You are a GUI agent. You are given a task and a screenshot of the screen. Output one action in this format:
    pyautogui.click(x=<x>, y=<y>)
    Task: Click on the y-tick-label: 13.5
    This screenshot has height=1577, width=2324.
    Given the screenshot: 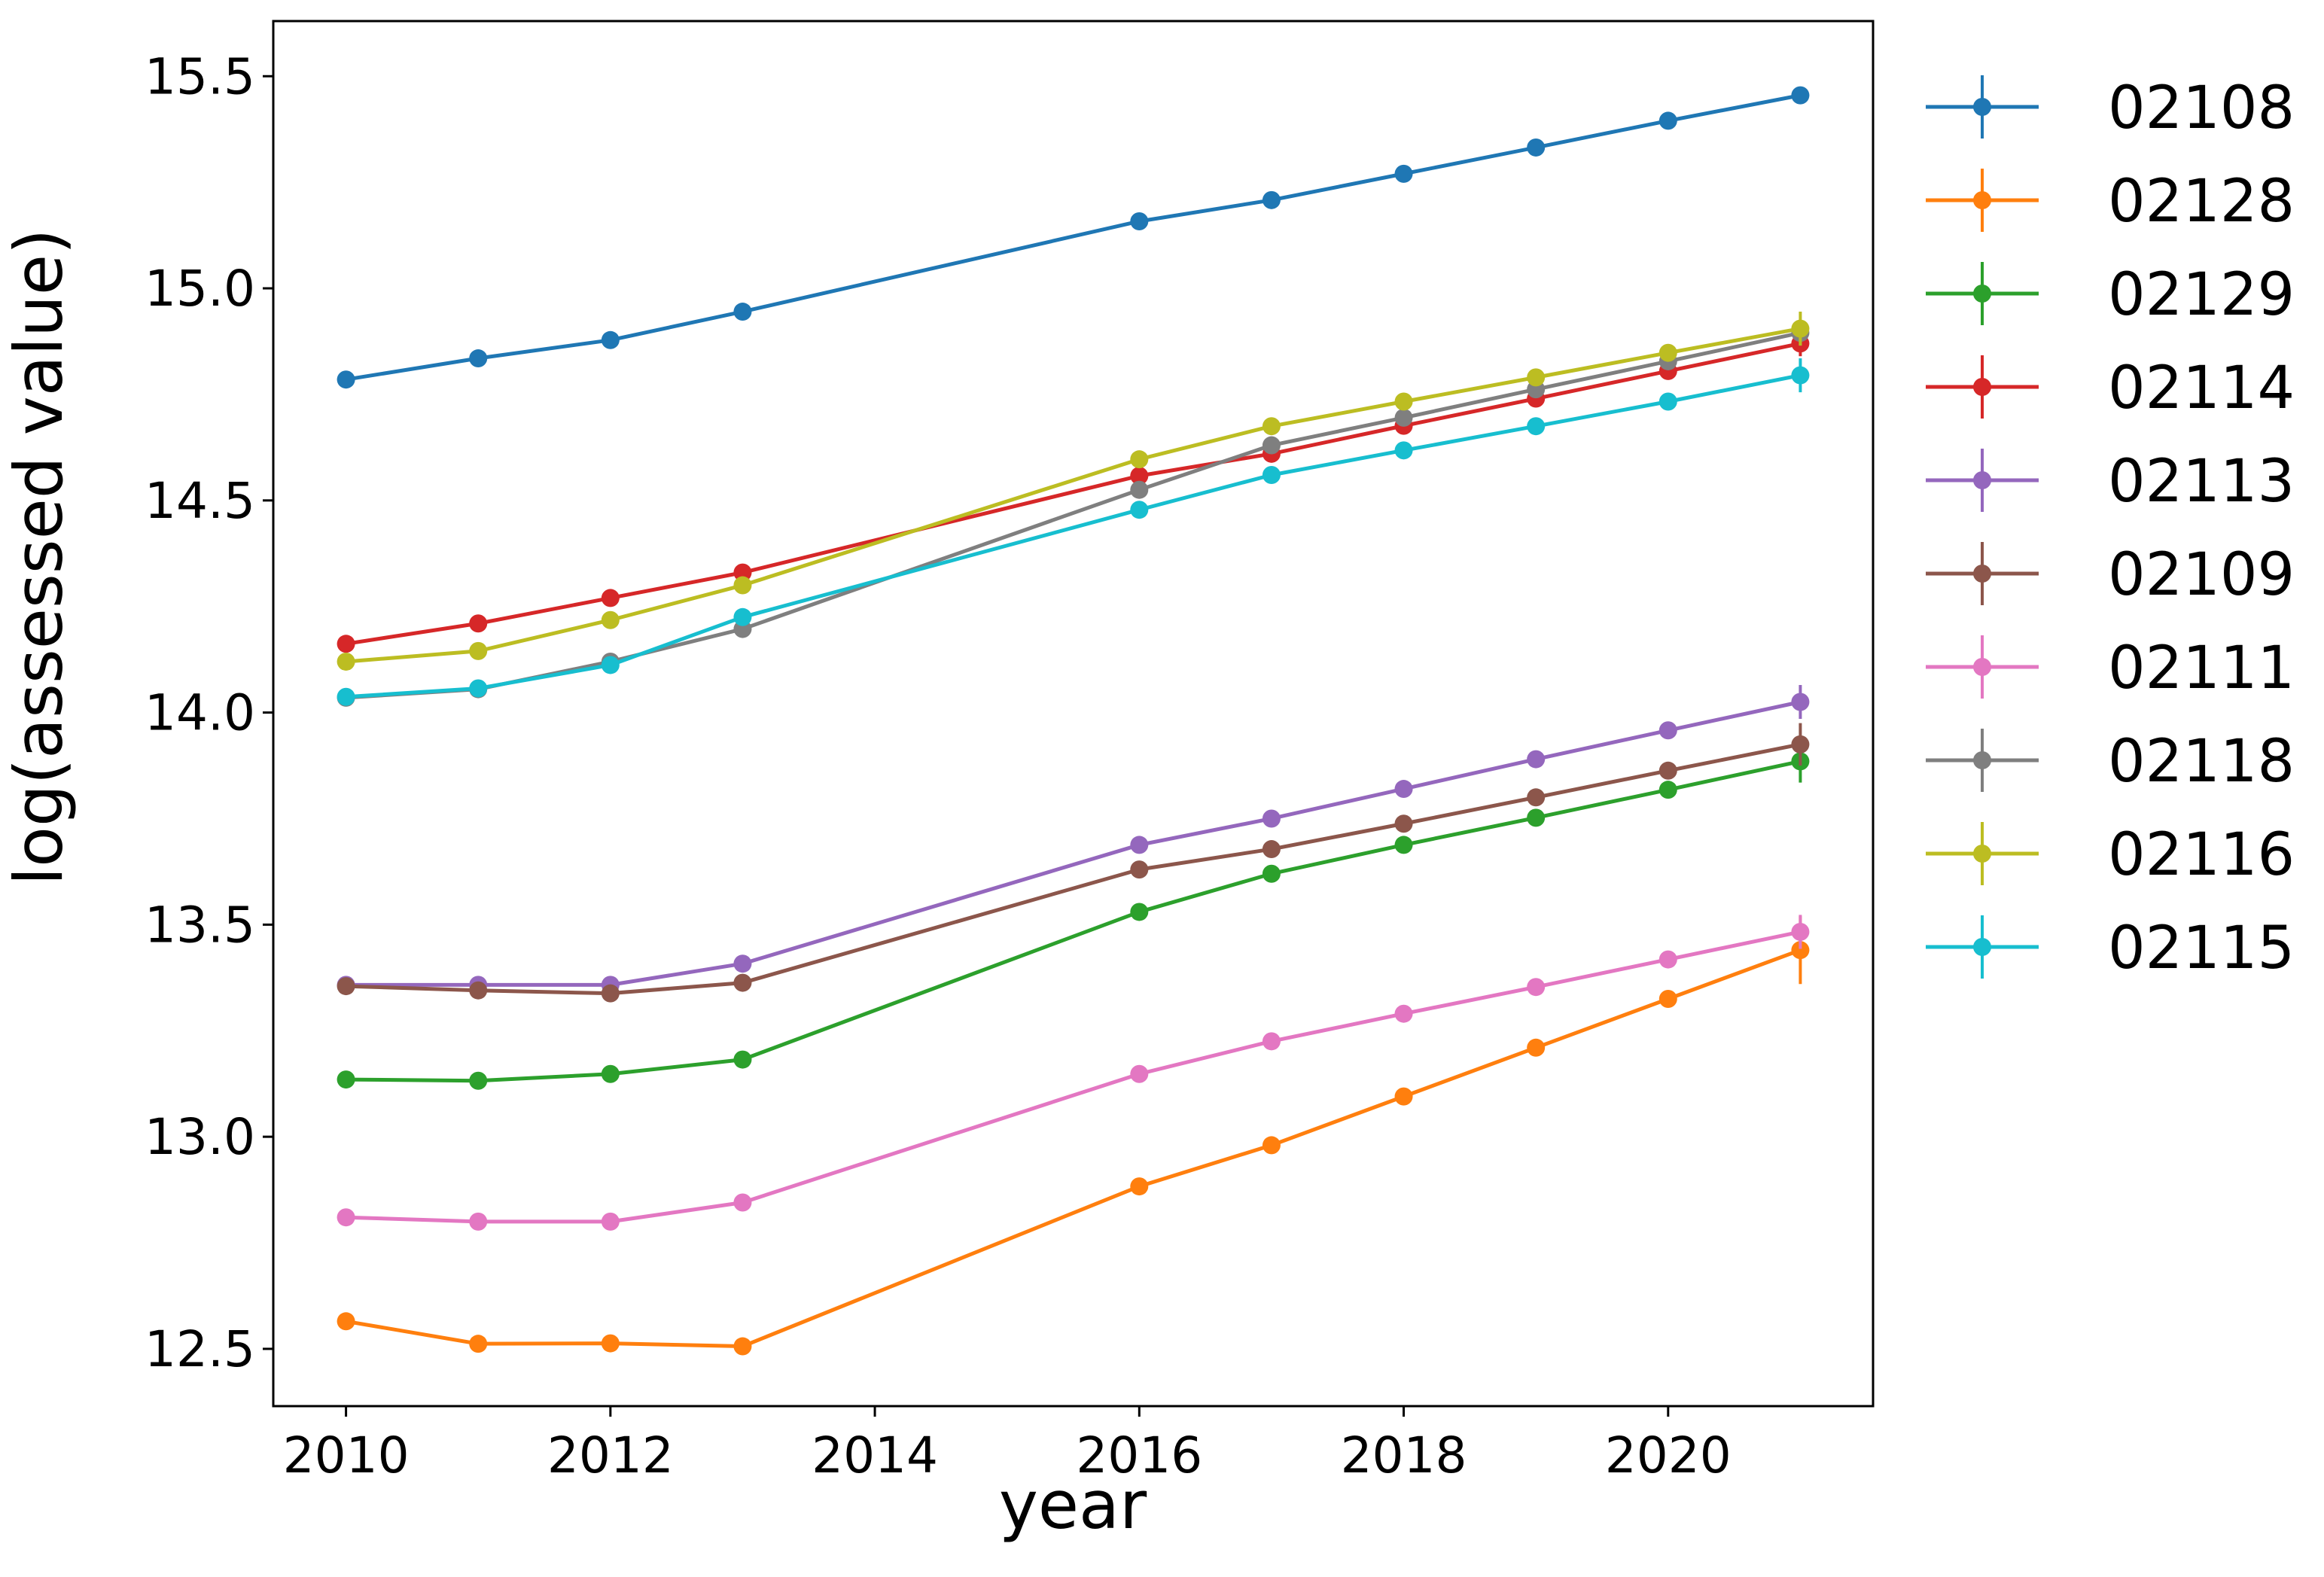 What is the action you would take?
    pyautogui.click(x=200, y=925)
    